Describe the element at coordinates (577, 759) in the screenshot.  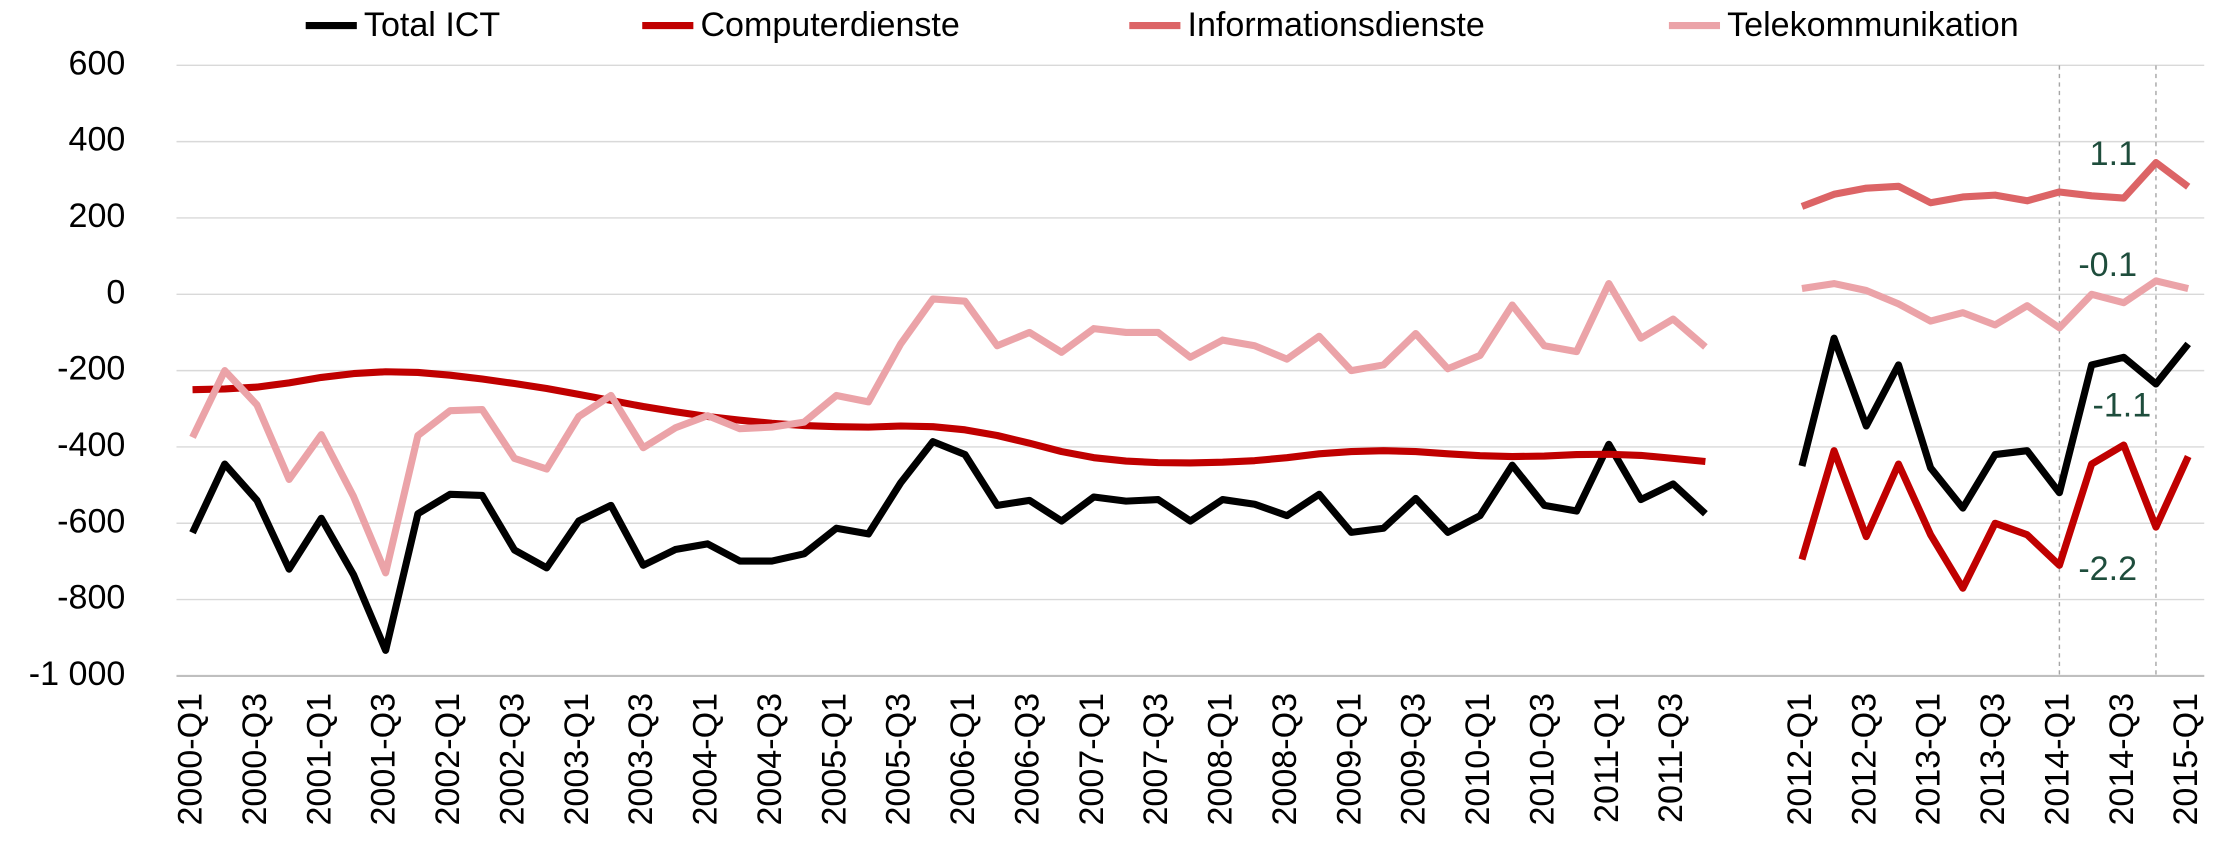
I see `x-tick-label: 2003-Q1` at that location.